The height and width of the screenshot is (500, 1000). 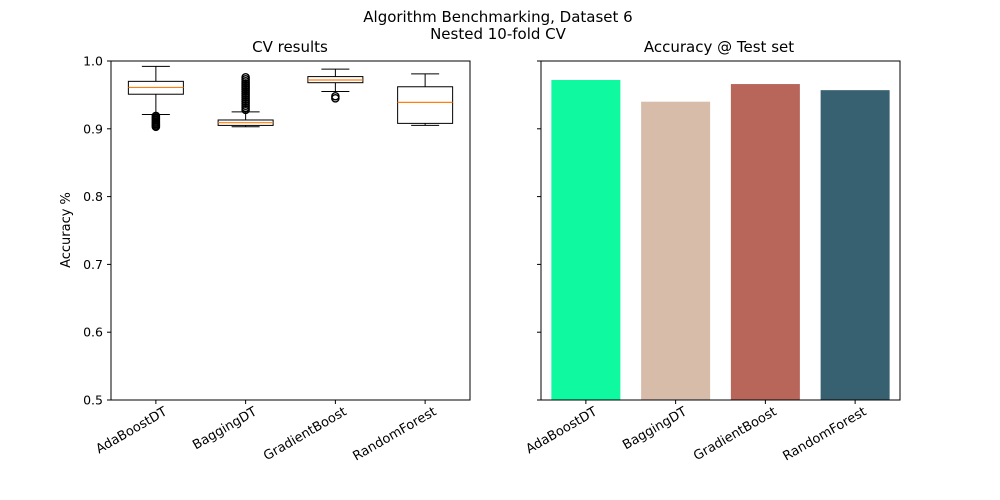 What do you see at coordinates (290, 47) in the screenshot?
I see `left-chart-title: CV results` at bounding box center [290, 47].